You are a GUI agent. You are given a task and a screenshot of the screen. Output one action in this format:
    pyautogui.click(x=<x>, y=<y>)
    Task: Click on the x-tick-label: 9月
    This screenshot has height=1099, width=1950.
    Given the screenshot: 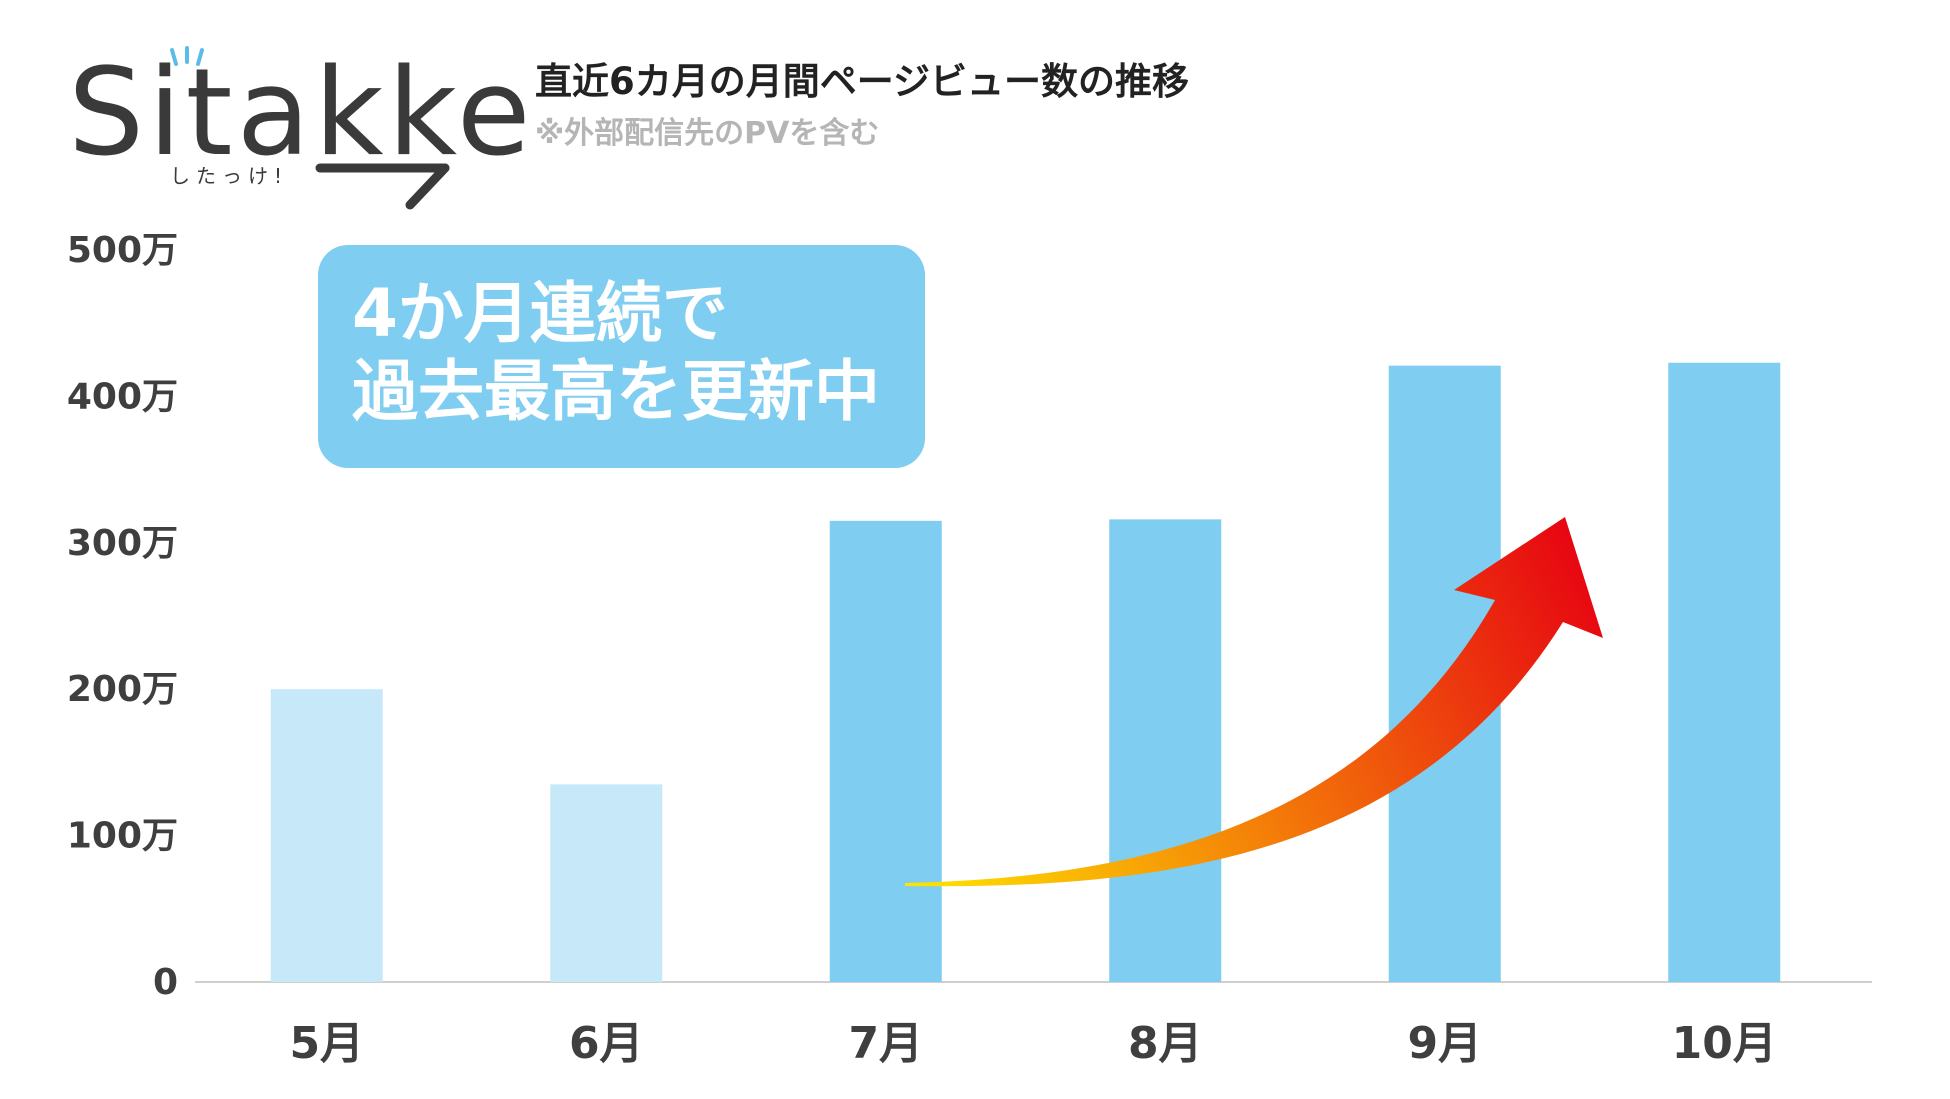 What is the action you would take?
    pyautogui.click(x=1444, y=1043)
    